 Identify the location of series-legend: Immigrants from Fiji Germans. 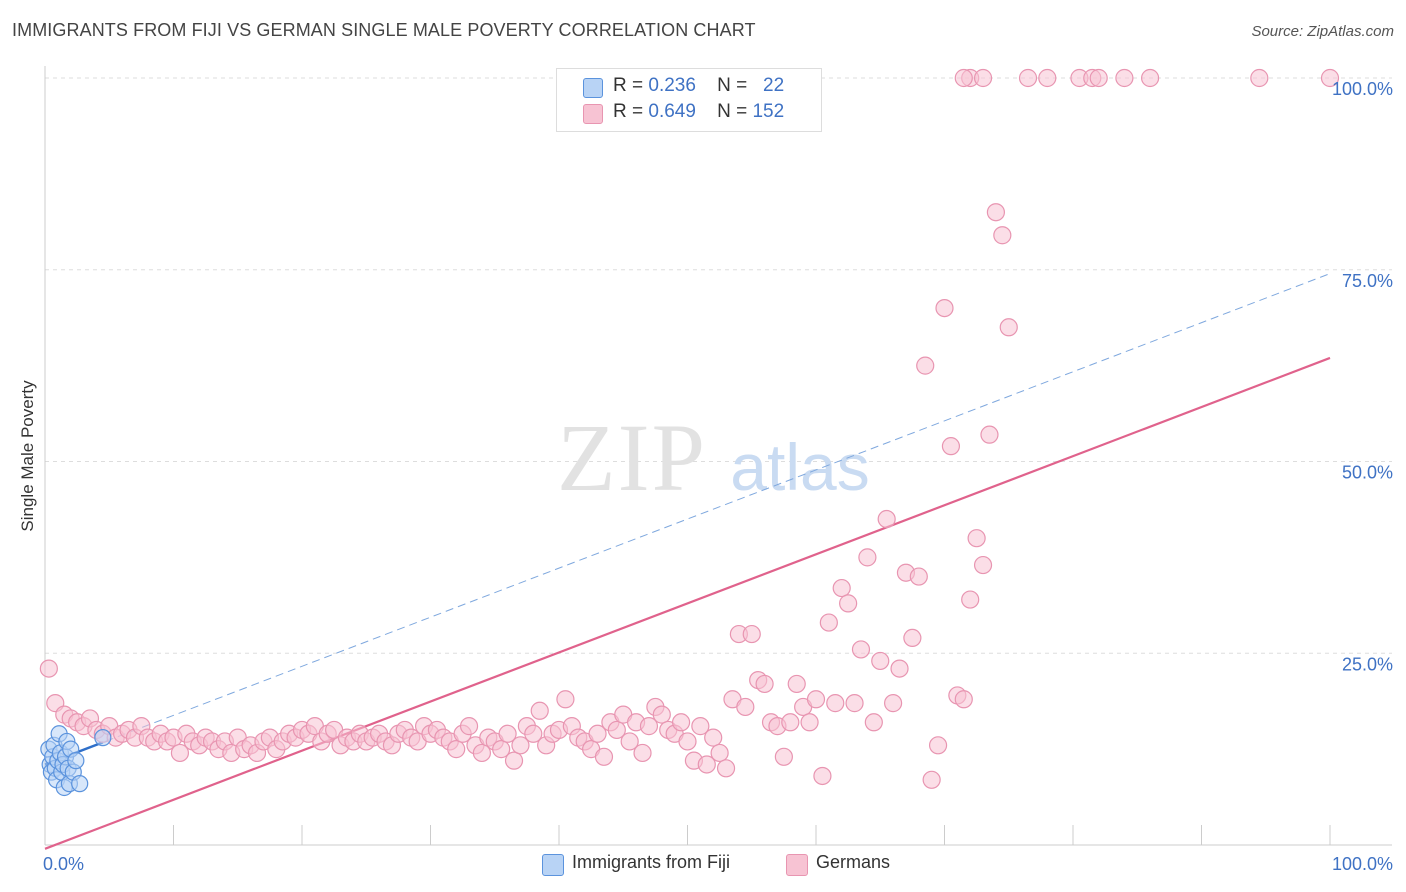
(703, 865).